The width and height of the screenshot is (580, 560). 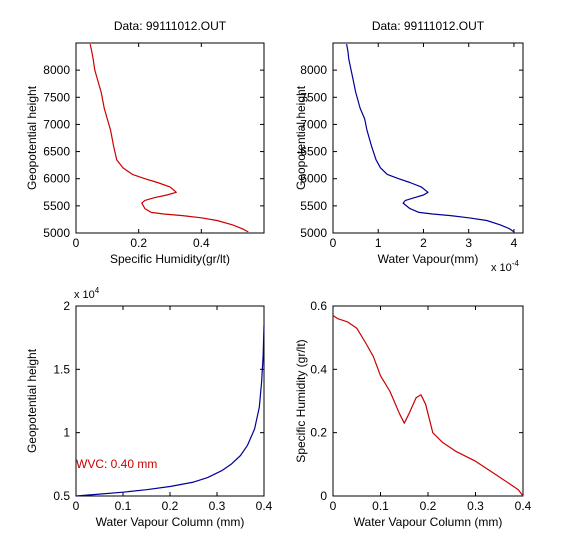 I want to click on y-tick-label: 0.6, so click(x=318, y=306).